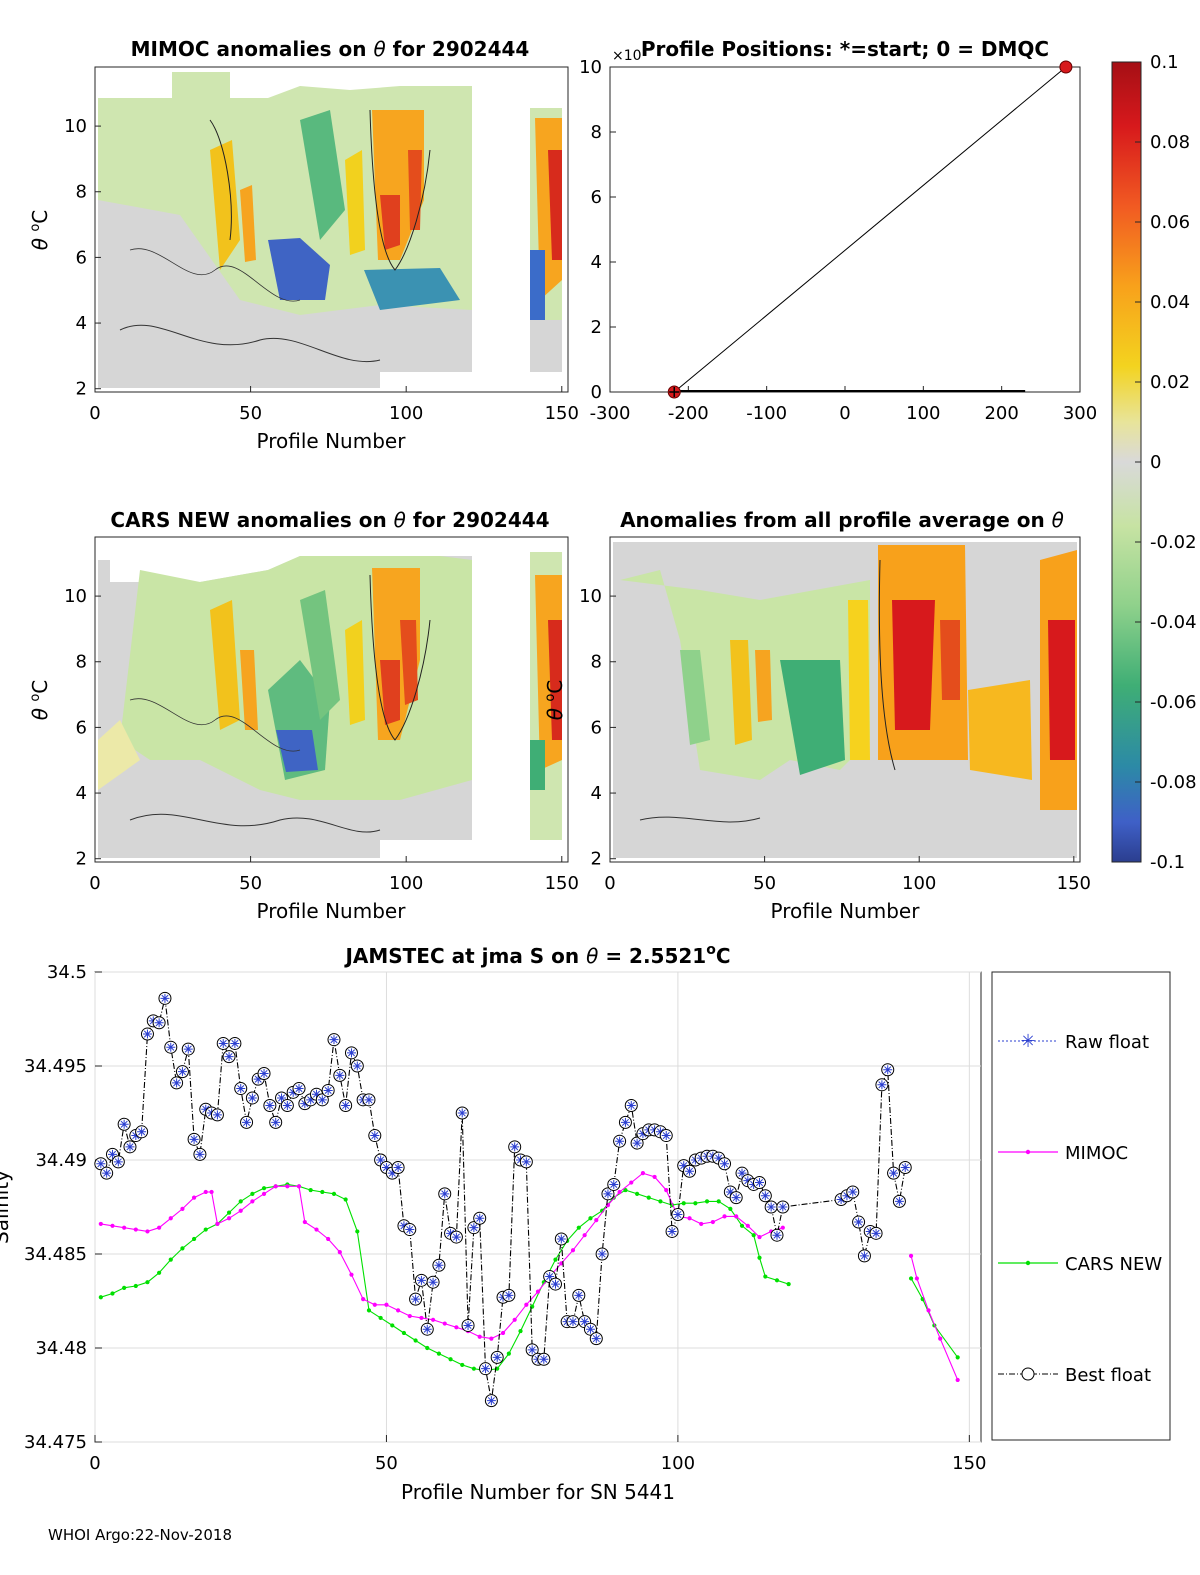  Describe the element at coordinates (1096, 1153) in the screenshot. I see `svg-text: MIMOC` at that location.